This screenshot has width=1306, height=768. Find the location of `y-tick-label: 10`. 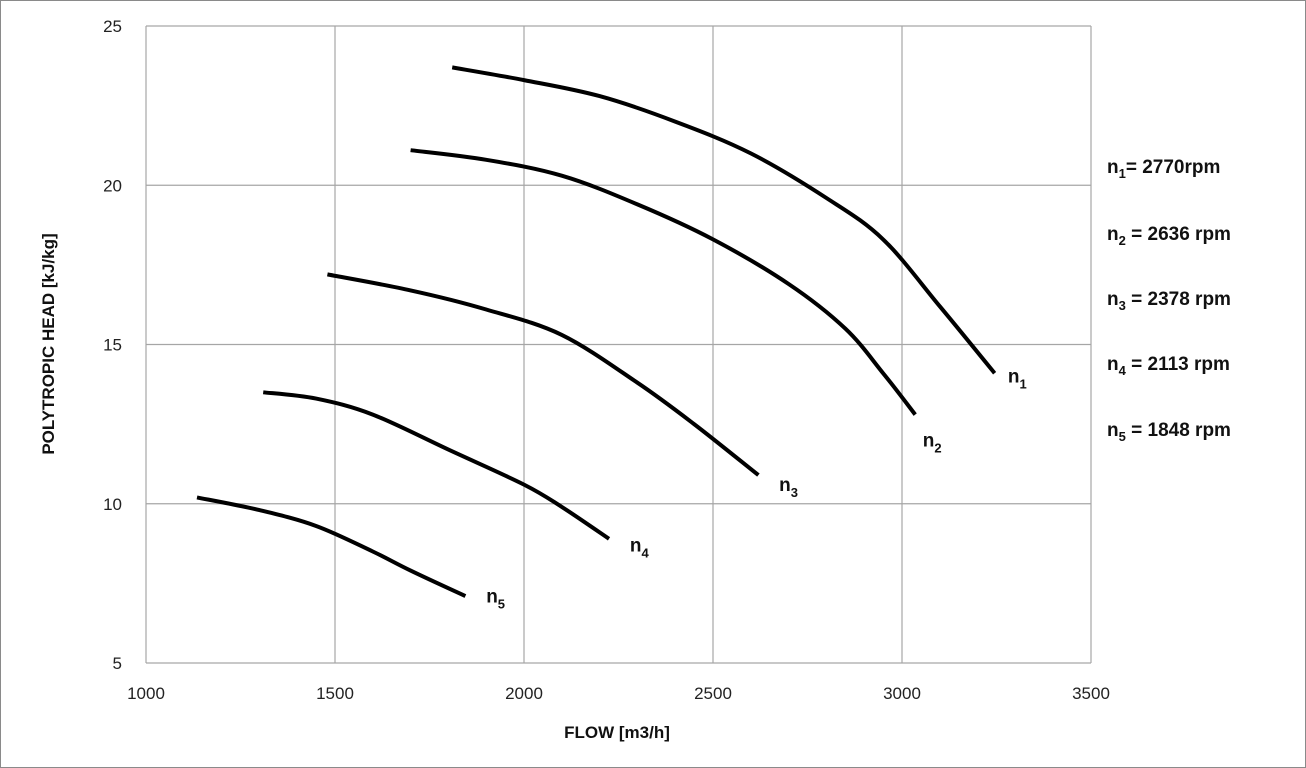

y-tick-label: 10 is located at coordinates (112, 504).